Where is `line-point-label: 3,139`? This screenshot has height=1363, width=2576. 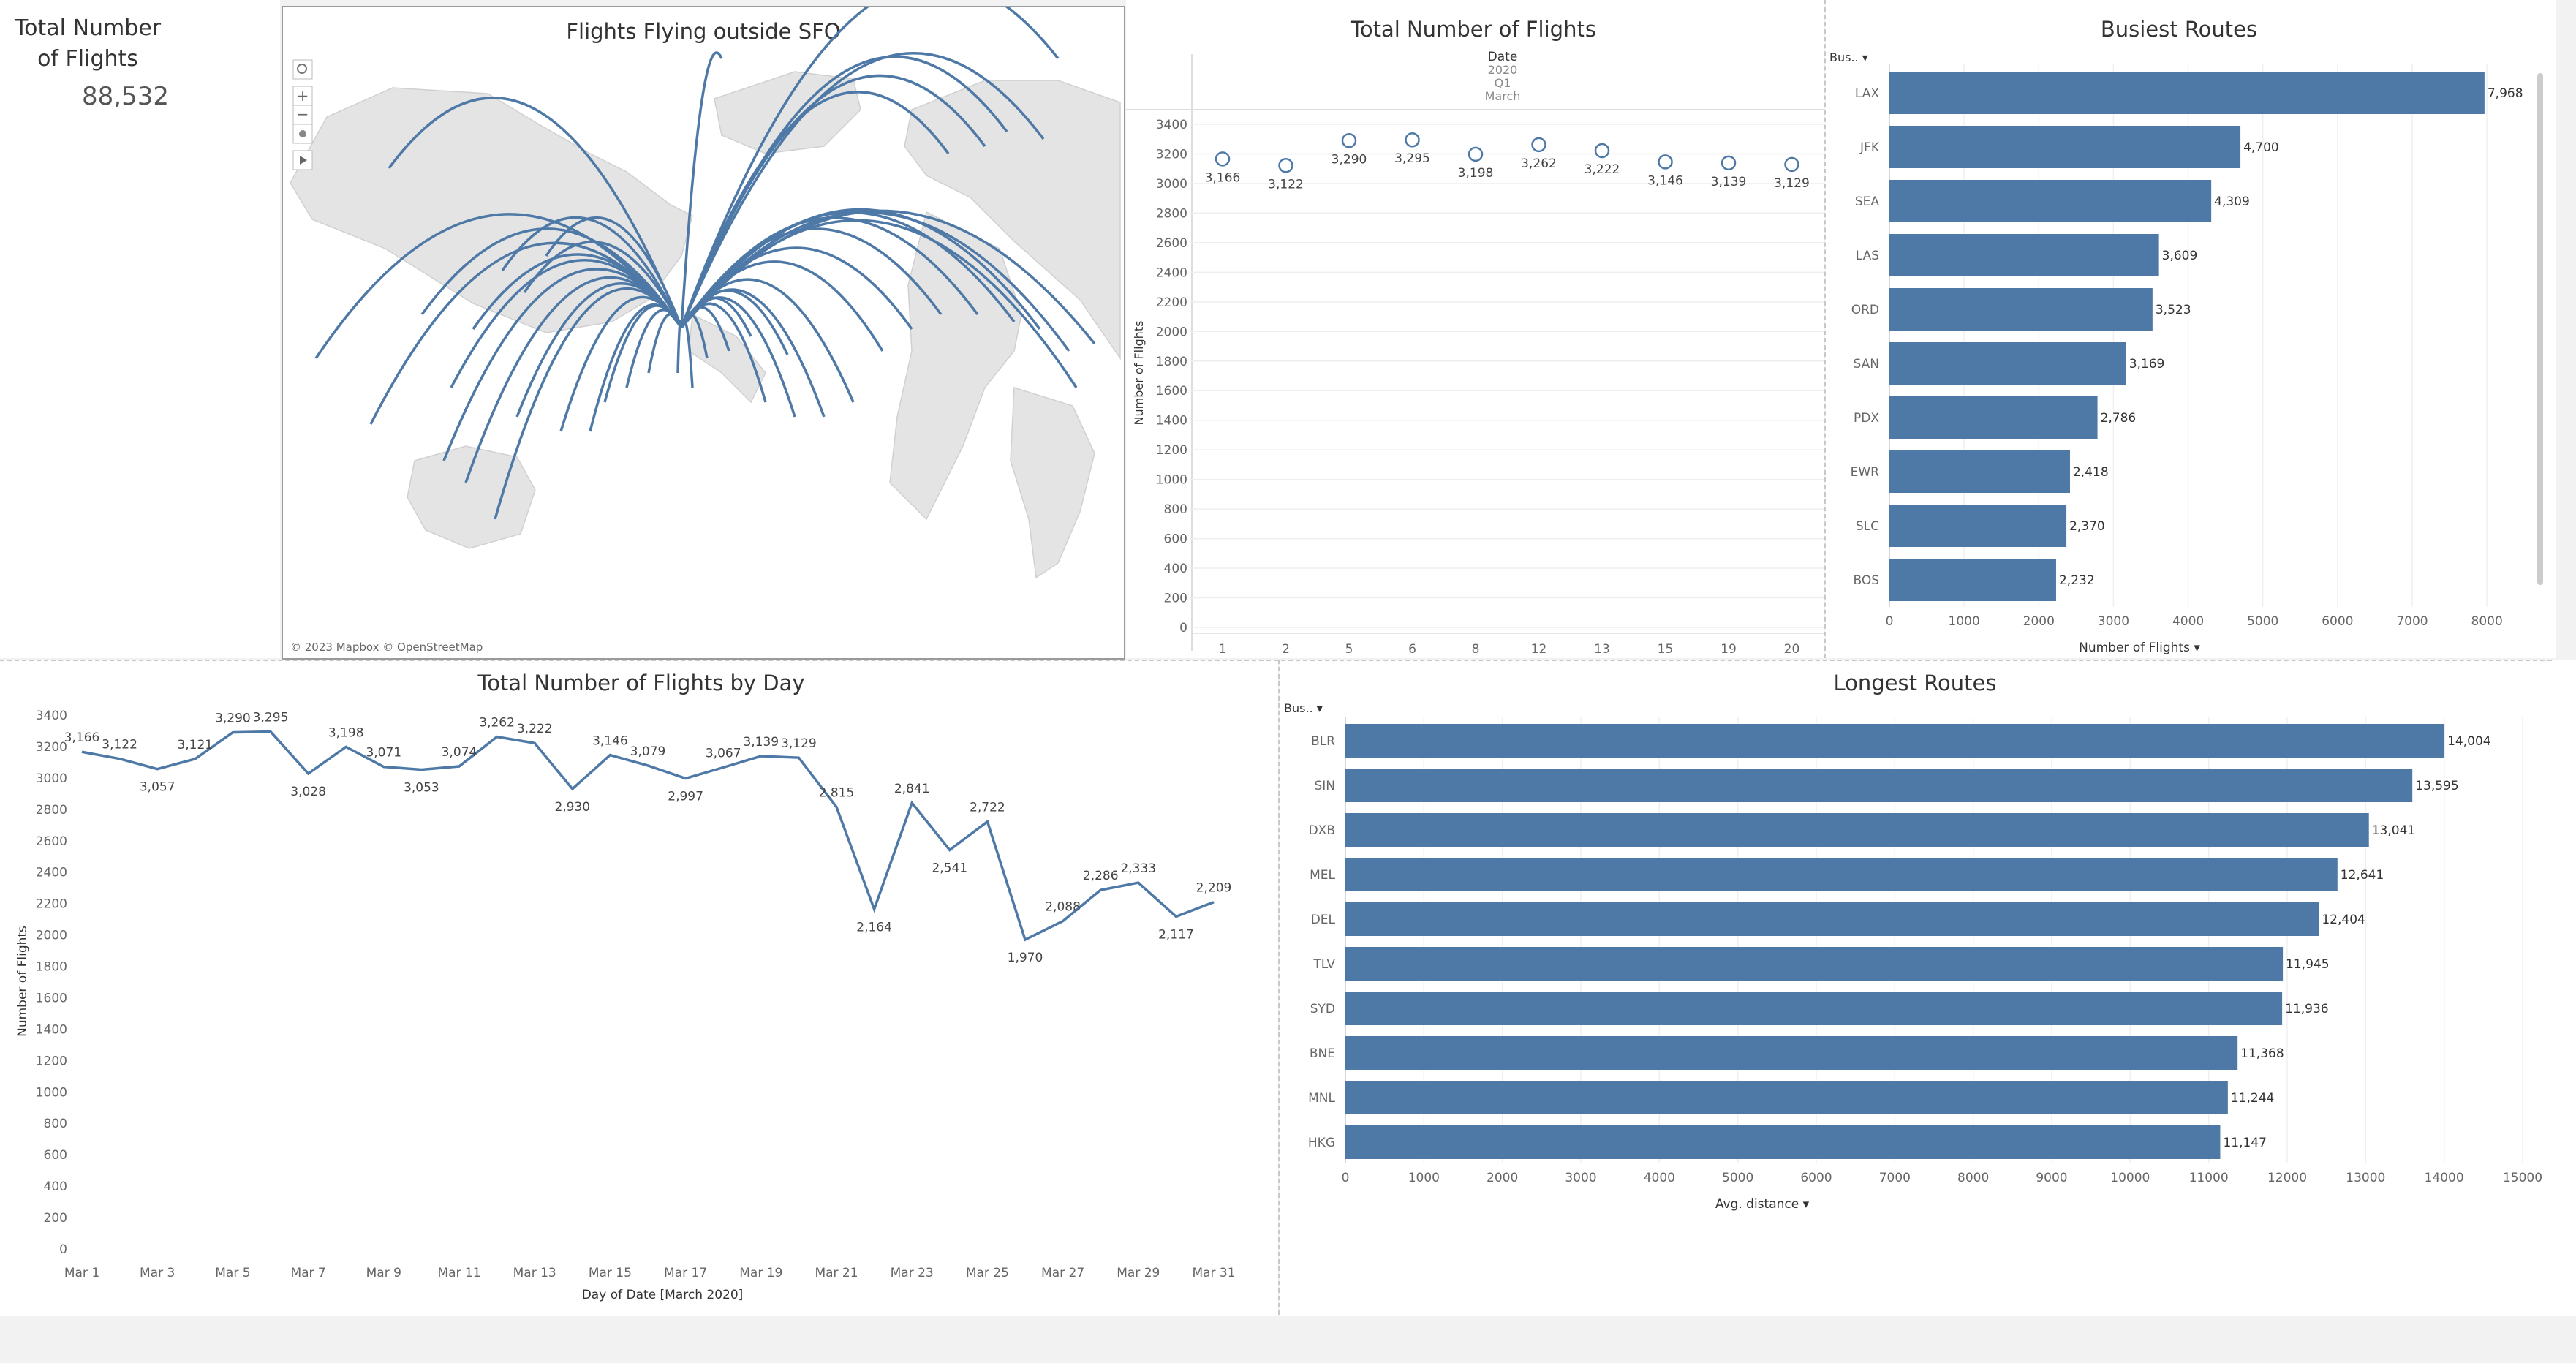 line-point-label: 3,139 is located at coordinates (761, 742).